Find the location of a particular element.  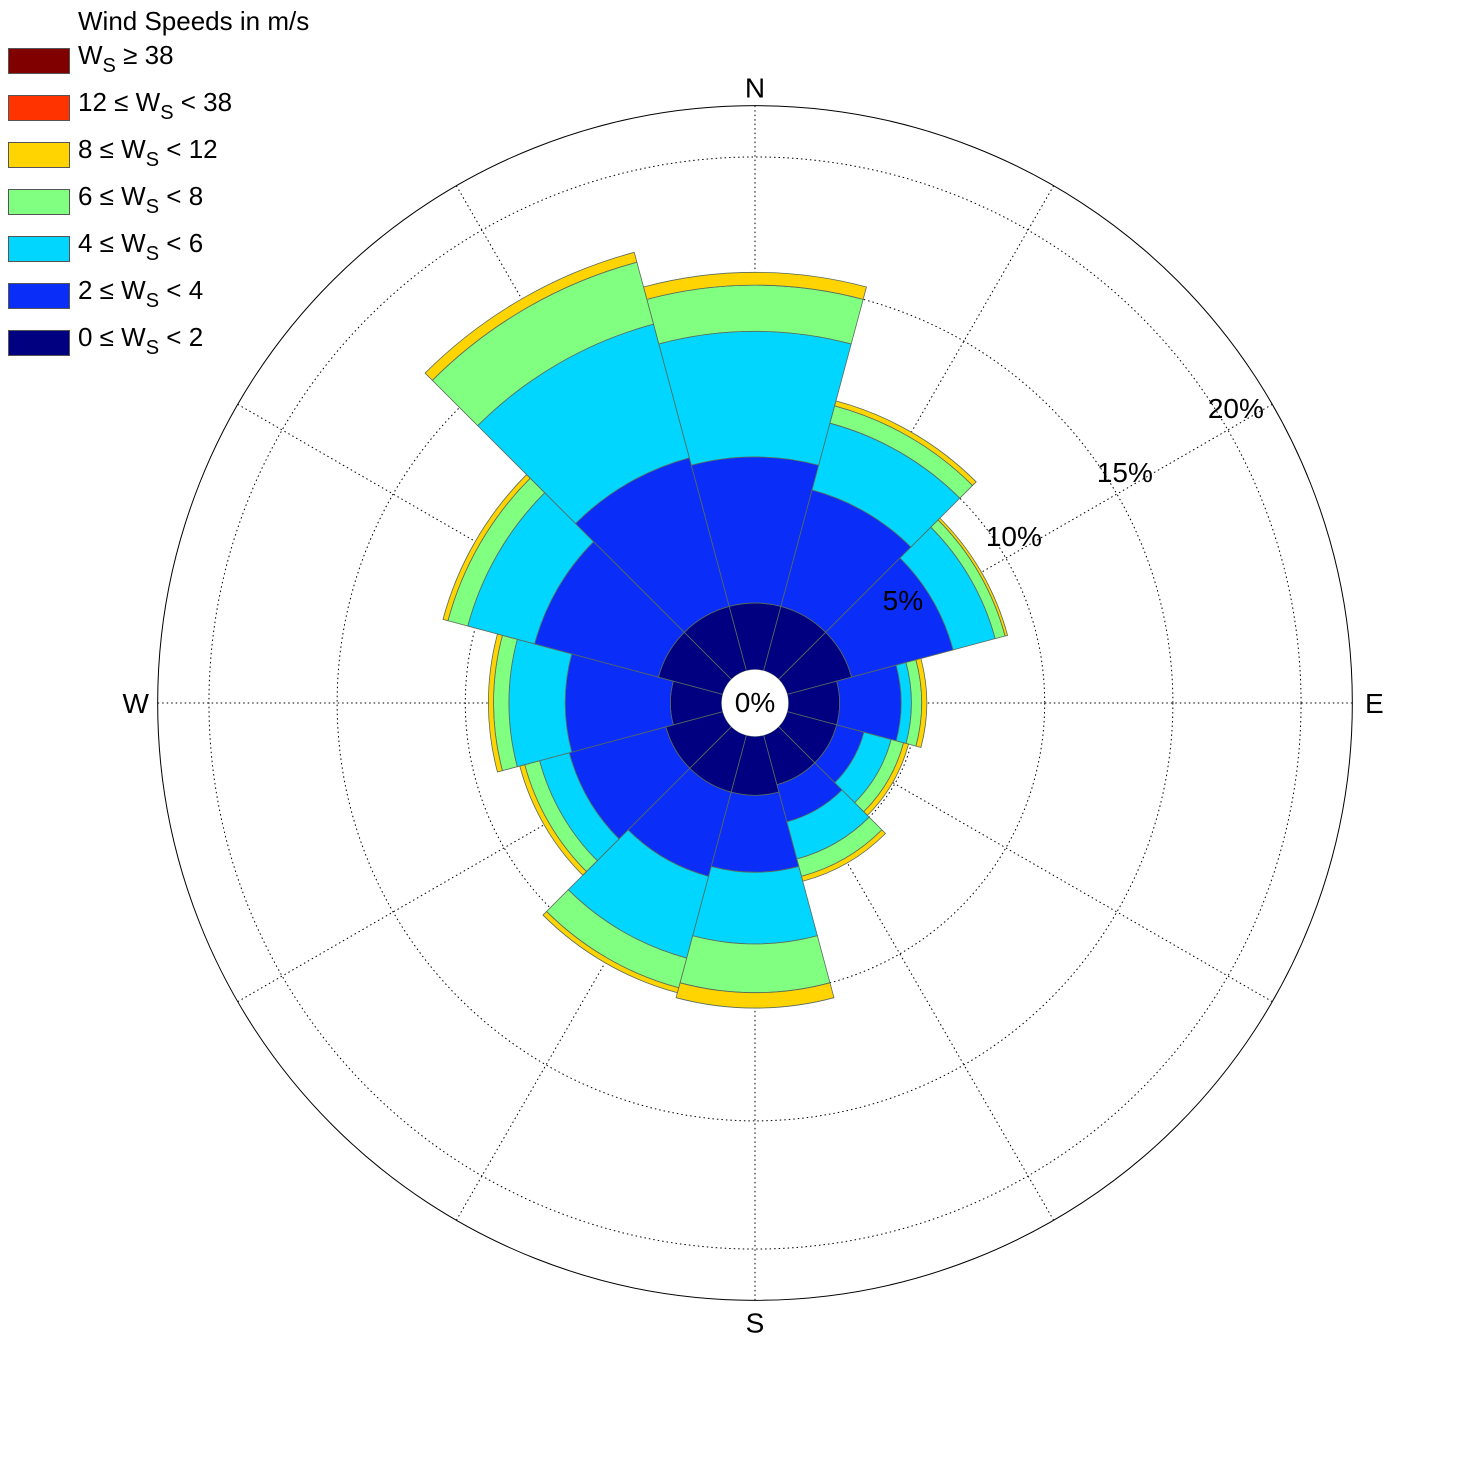

wedge-dir180-bin3 is located at coordinates (755, 964).